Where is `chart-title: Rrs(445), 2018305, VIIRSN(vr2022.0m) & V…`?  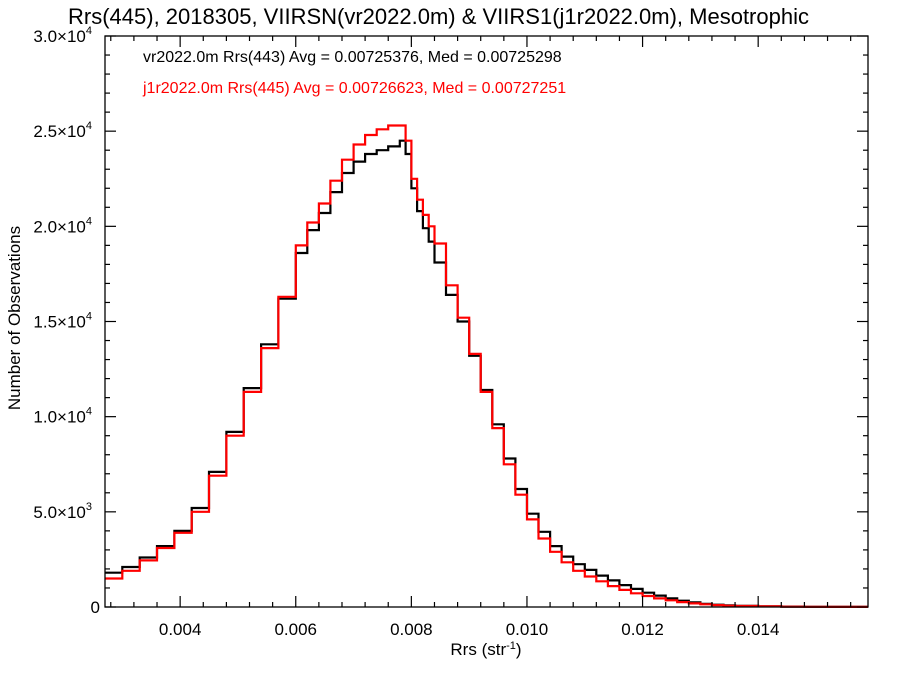 chart-title: Rrs(445), 2018305, VIIRSN(vr2022.0m) & V… is located at coordinates (438, 16).